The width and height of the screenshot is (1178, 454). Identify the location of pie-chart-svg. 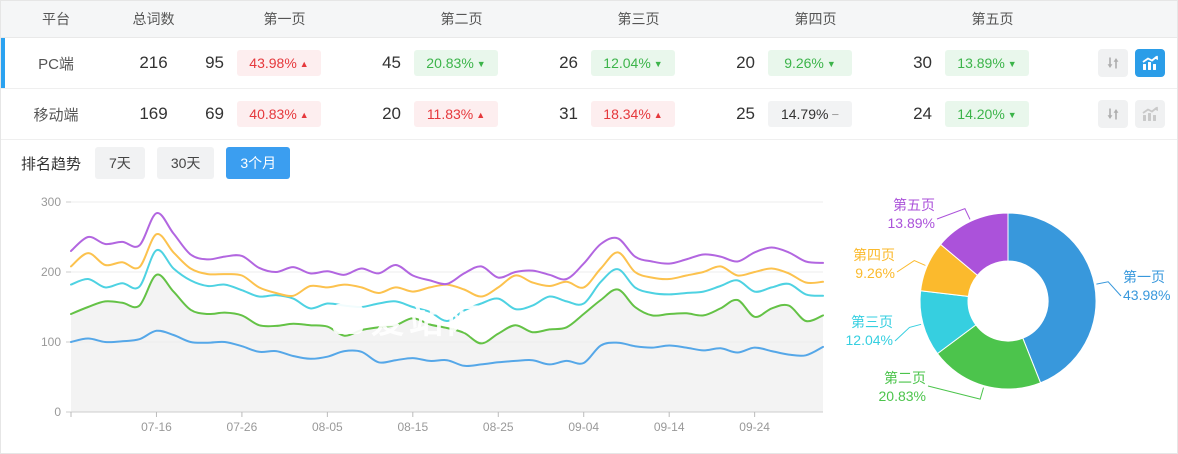
(1008, 303).